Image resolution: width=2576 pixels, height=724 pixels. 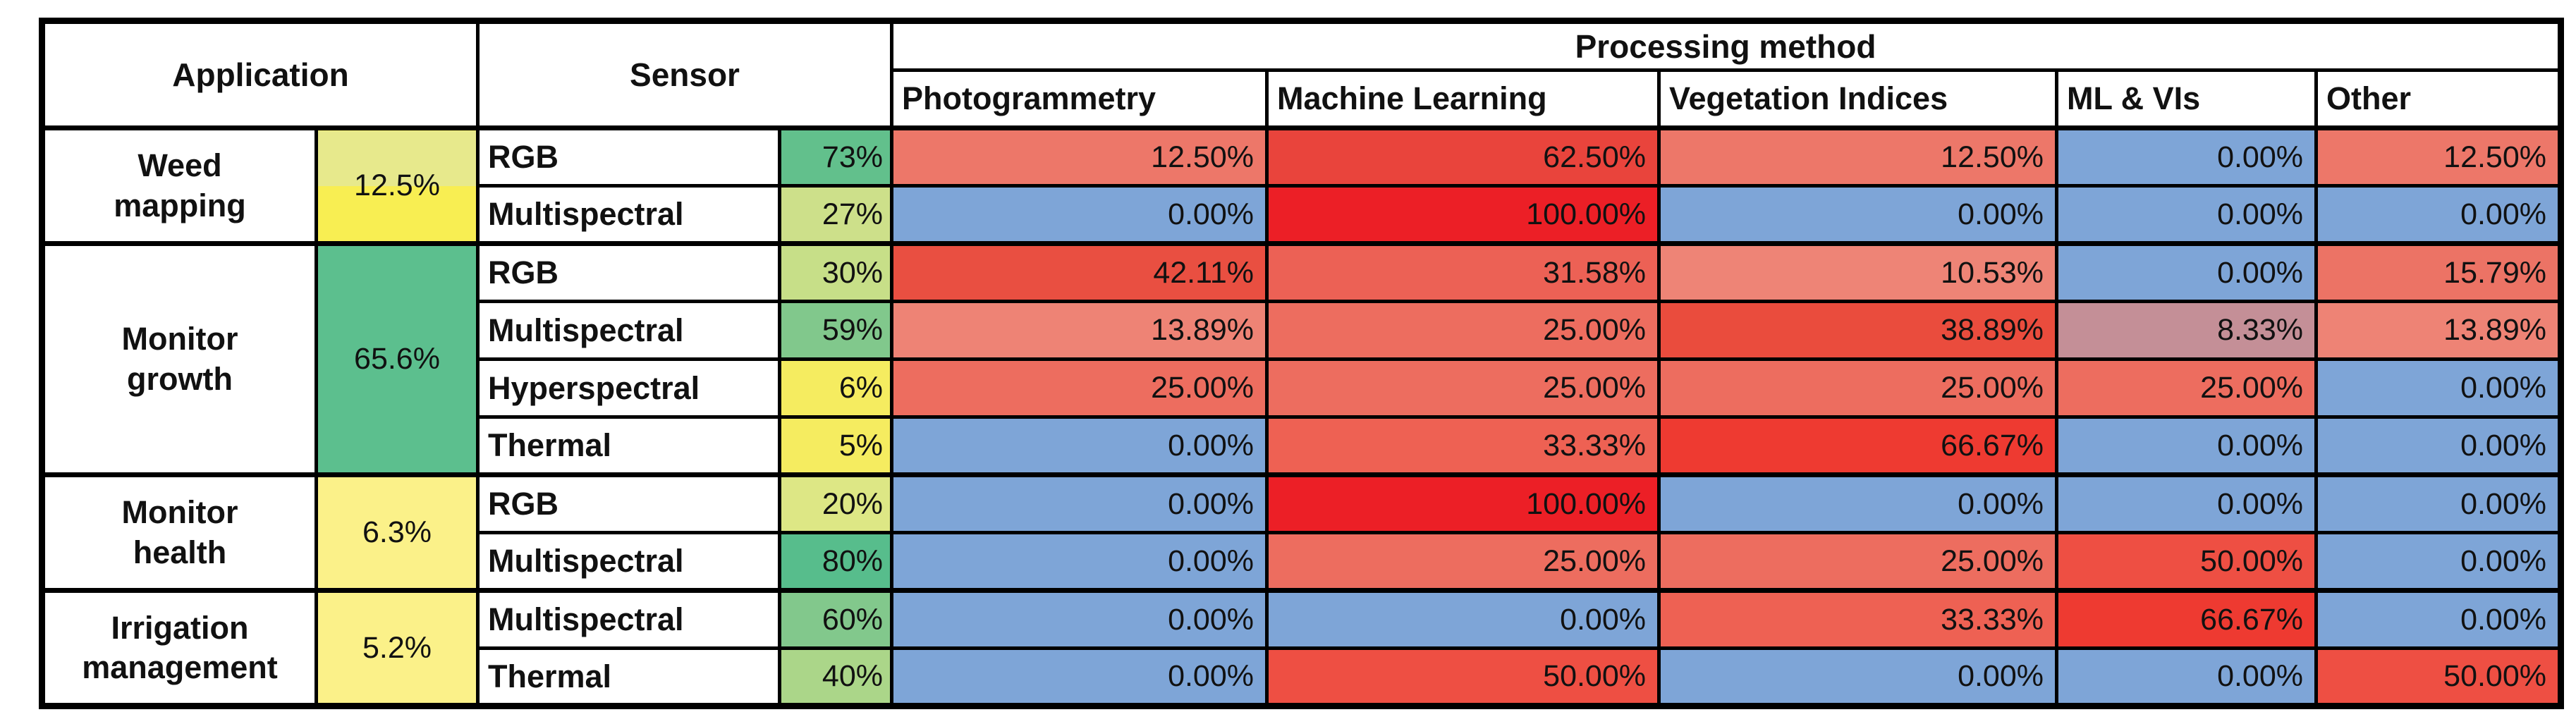 I want to click on application-cell-monitor-health: Monitor health, so click(x=179, y=532).